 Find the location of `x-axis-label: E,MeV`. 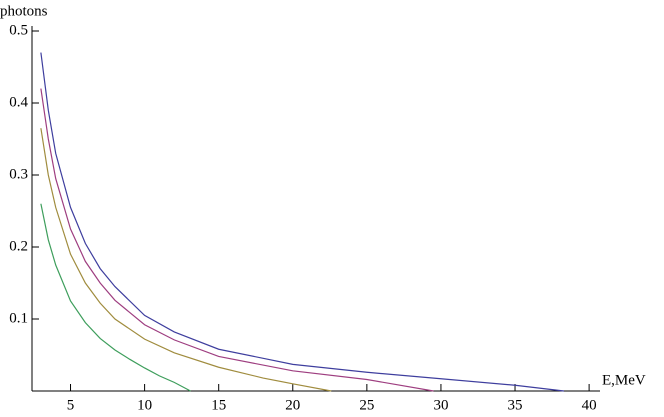

x-axis-label: E,MeV is located at coordinates (624, 380).